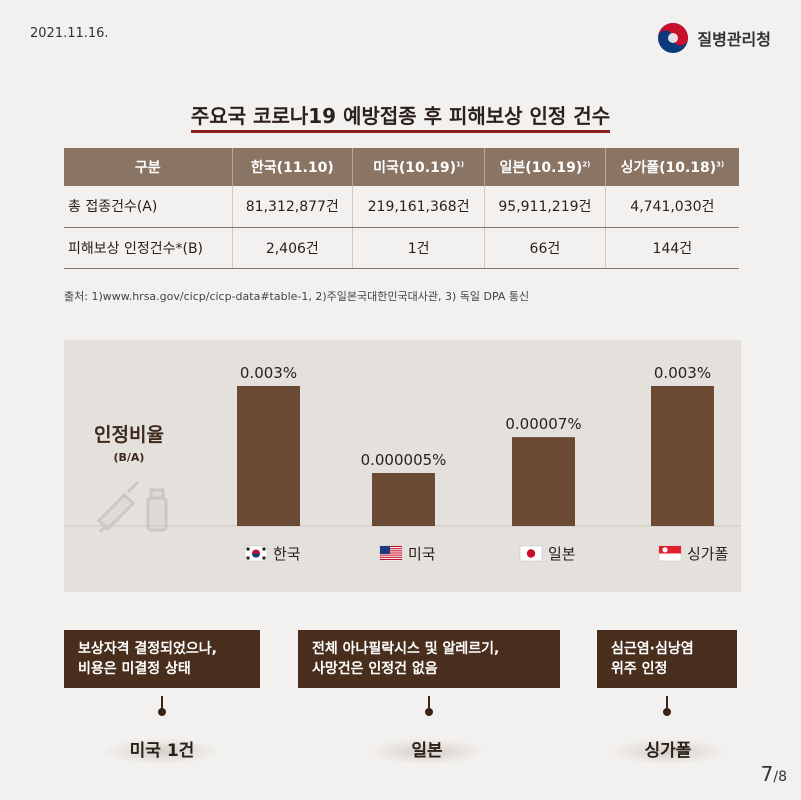 This screenshot has width=801, height=800. Describe the element at coordinates (147, 649) in the screenshot. I see `note-line: 보상자격 결정되었으나,` at that location.